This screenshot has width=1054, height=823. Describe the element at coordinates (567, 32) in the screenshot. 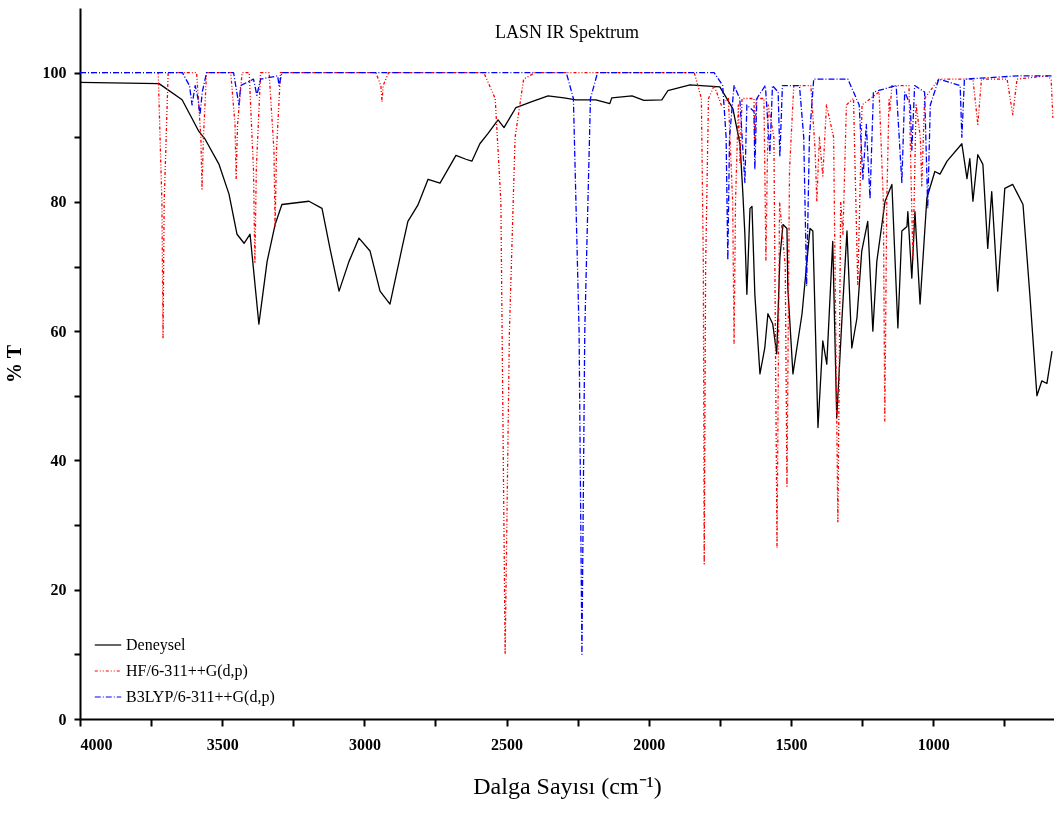

I see `text: LASN IR Spektrum` at that location.